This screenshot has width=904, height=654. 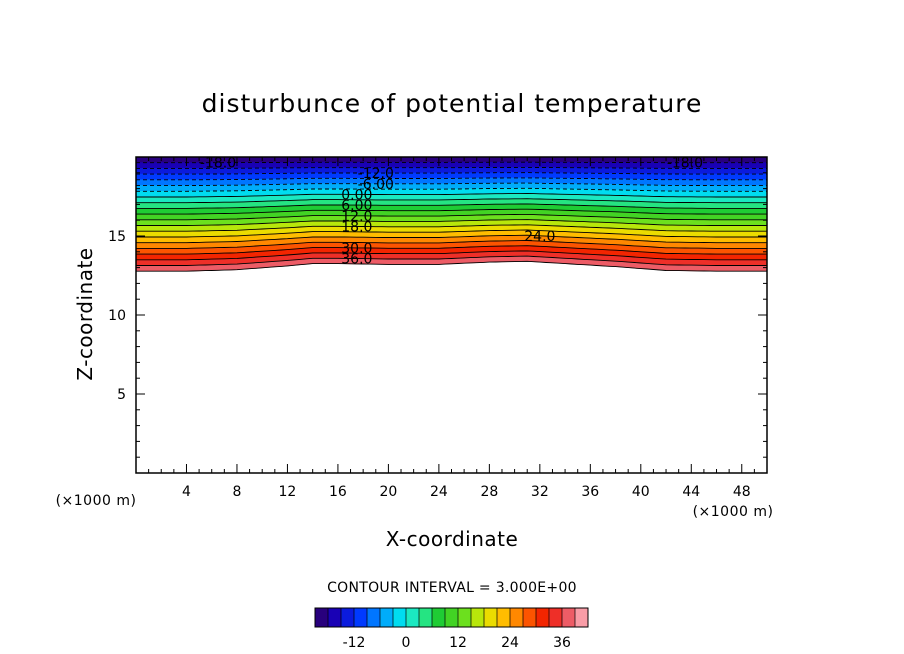 I want to click on x-tick-label: 36, so click(x=590, y=492).